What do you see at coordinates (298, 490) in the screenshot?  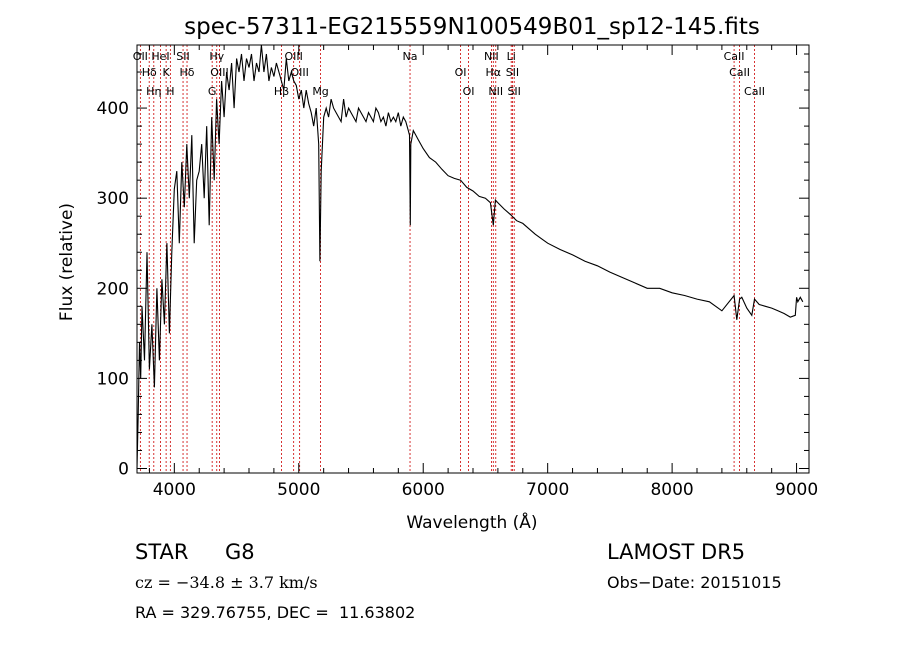 I see `x-tick-label: 5000` at bounding box center [298, 490].